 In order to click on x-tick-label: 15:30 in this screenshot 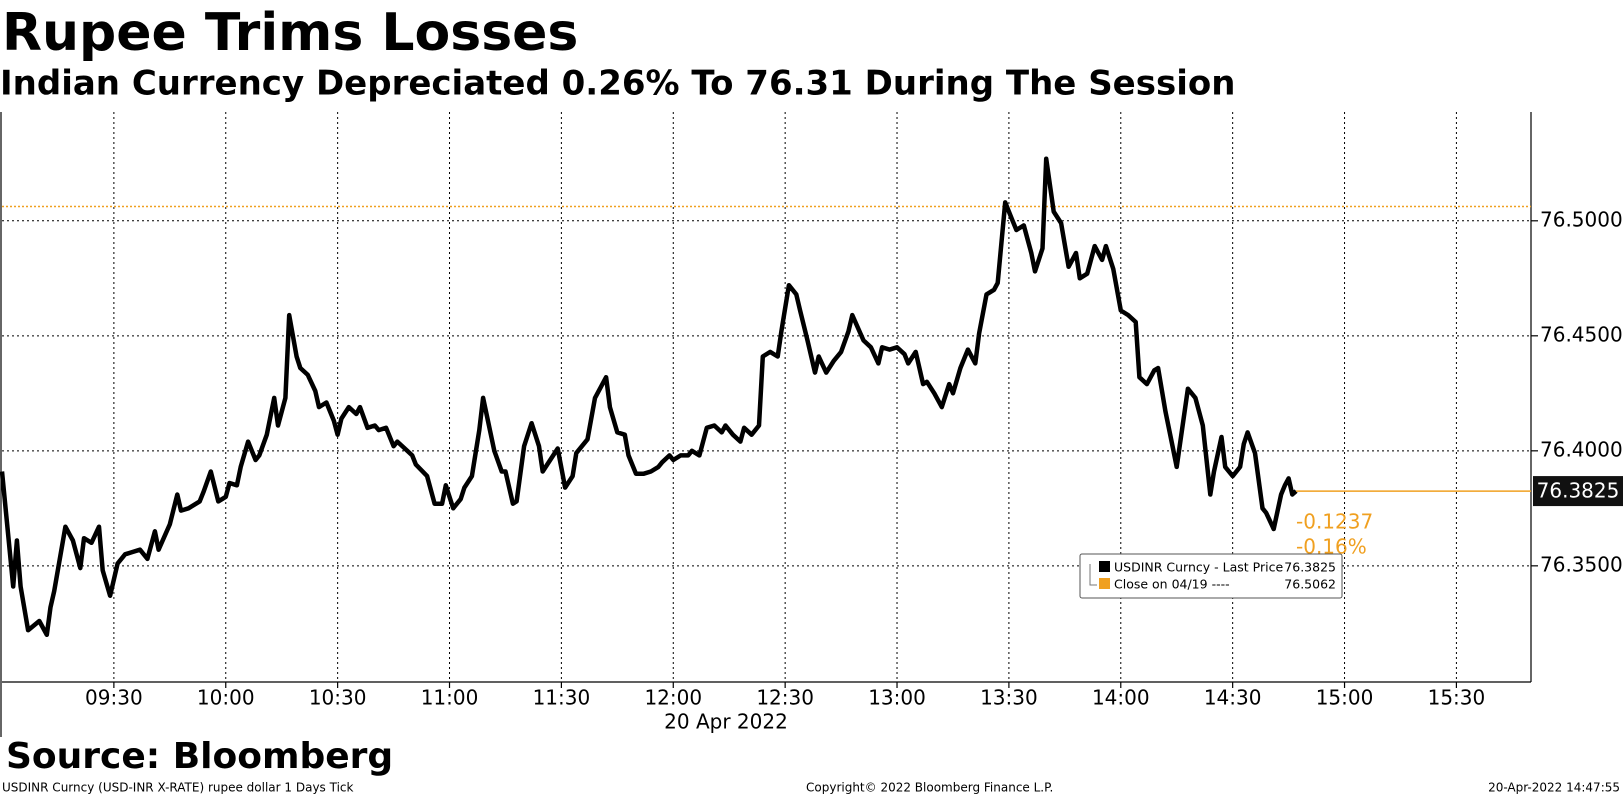, I will do `click(1457, 698)`.